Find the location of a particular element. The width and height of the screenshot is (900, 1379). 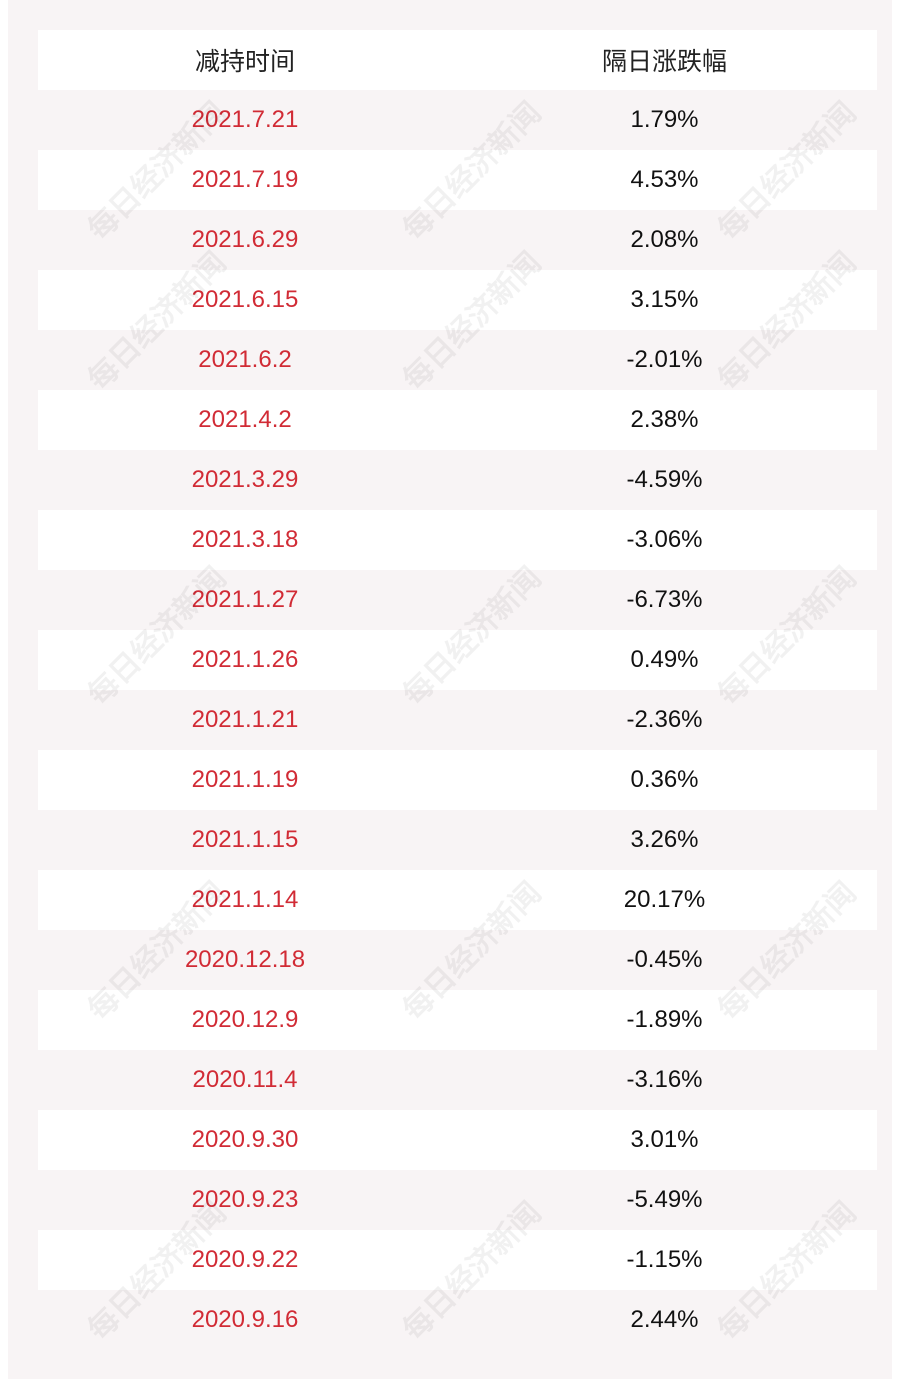

change-cell: 1.79% is located at coordinates (664, 119).